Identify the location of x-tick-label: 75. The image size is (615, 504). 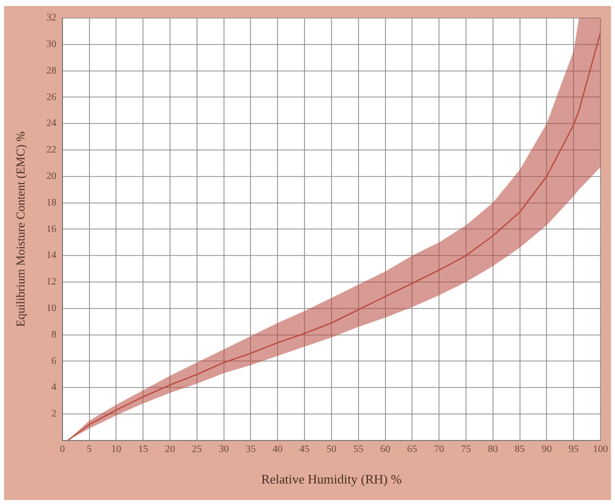
(465, 450).